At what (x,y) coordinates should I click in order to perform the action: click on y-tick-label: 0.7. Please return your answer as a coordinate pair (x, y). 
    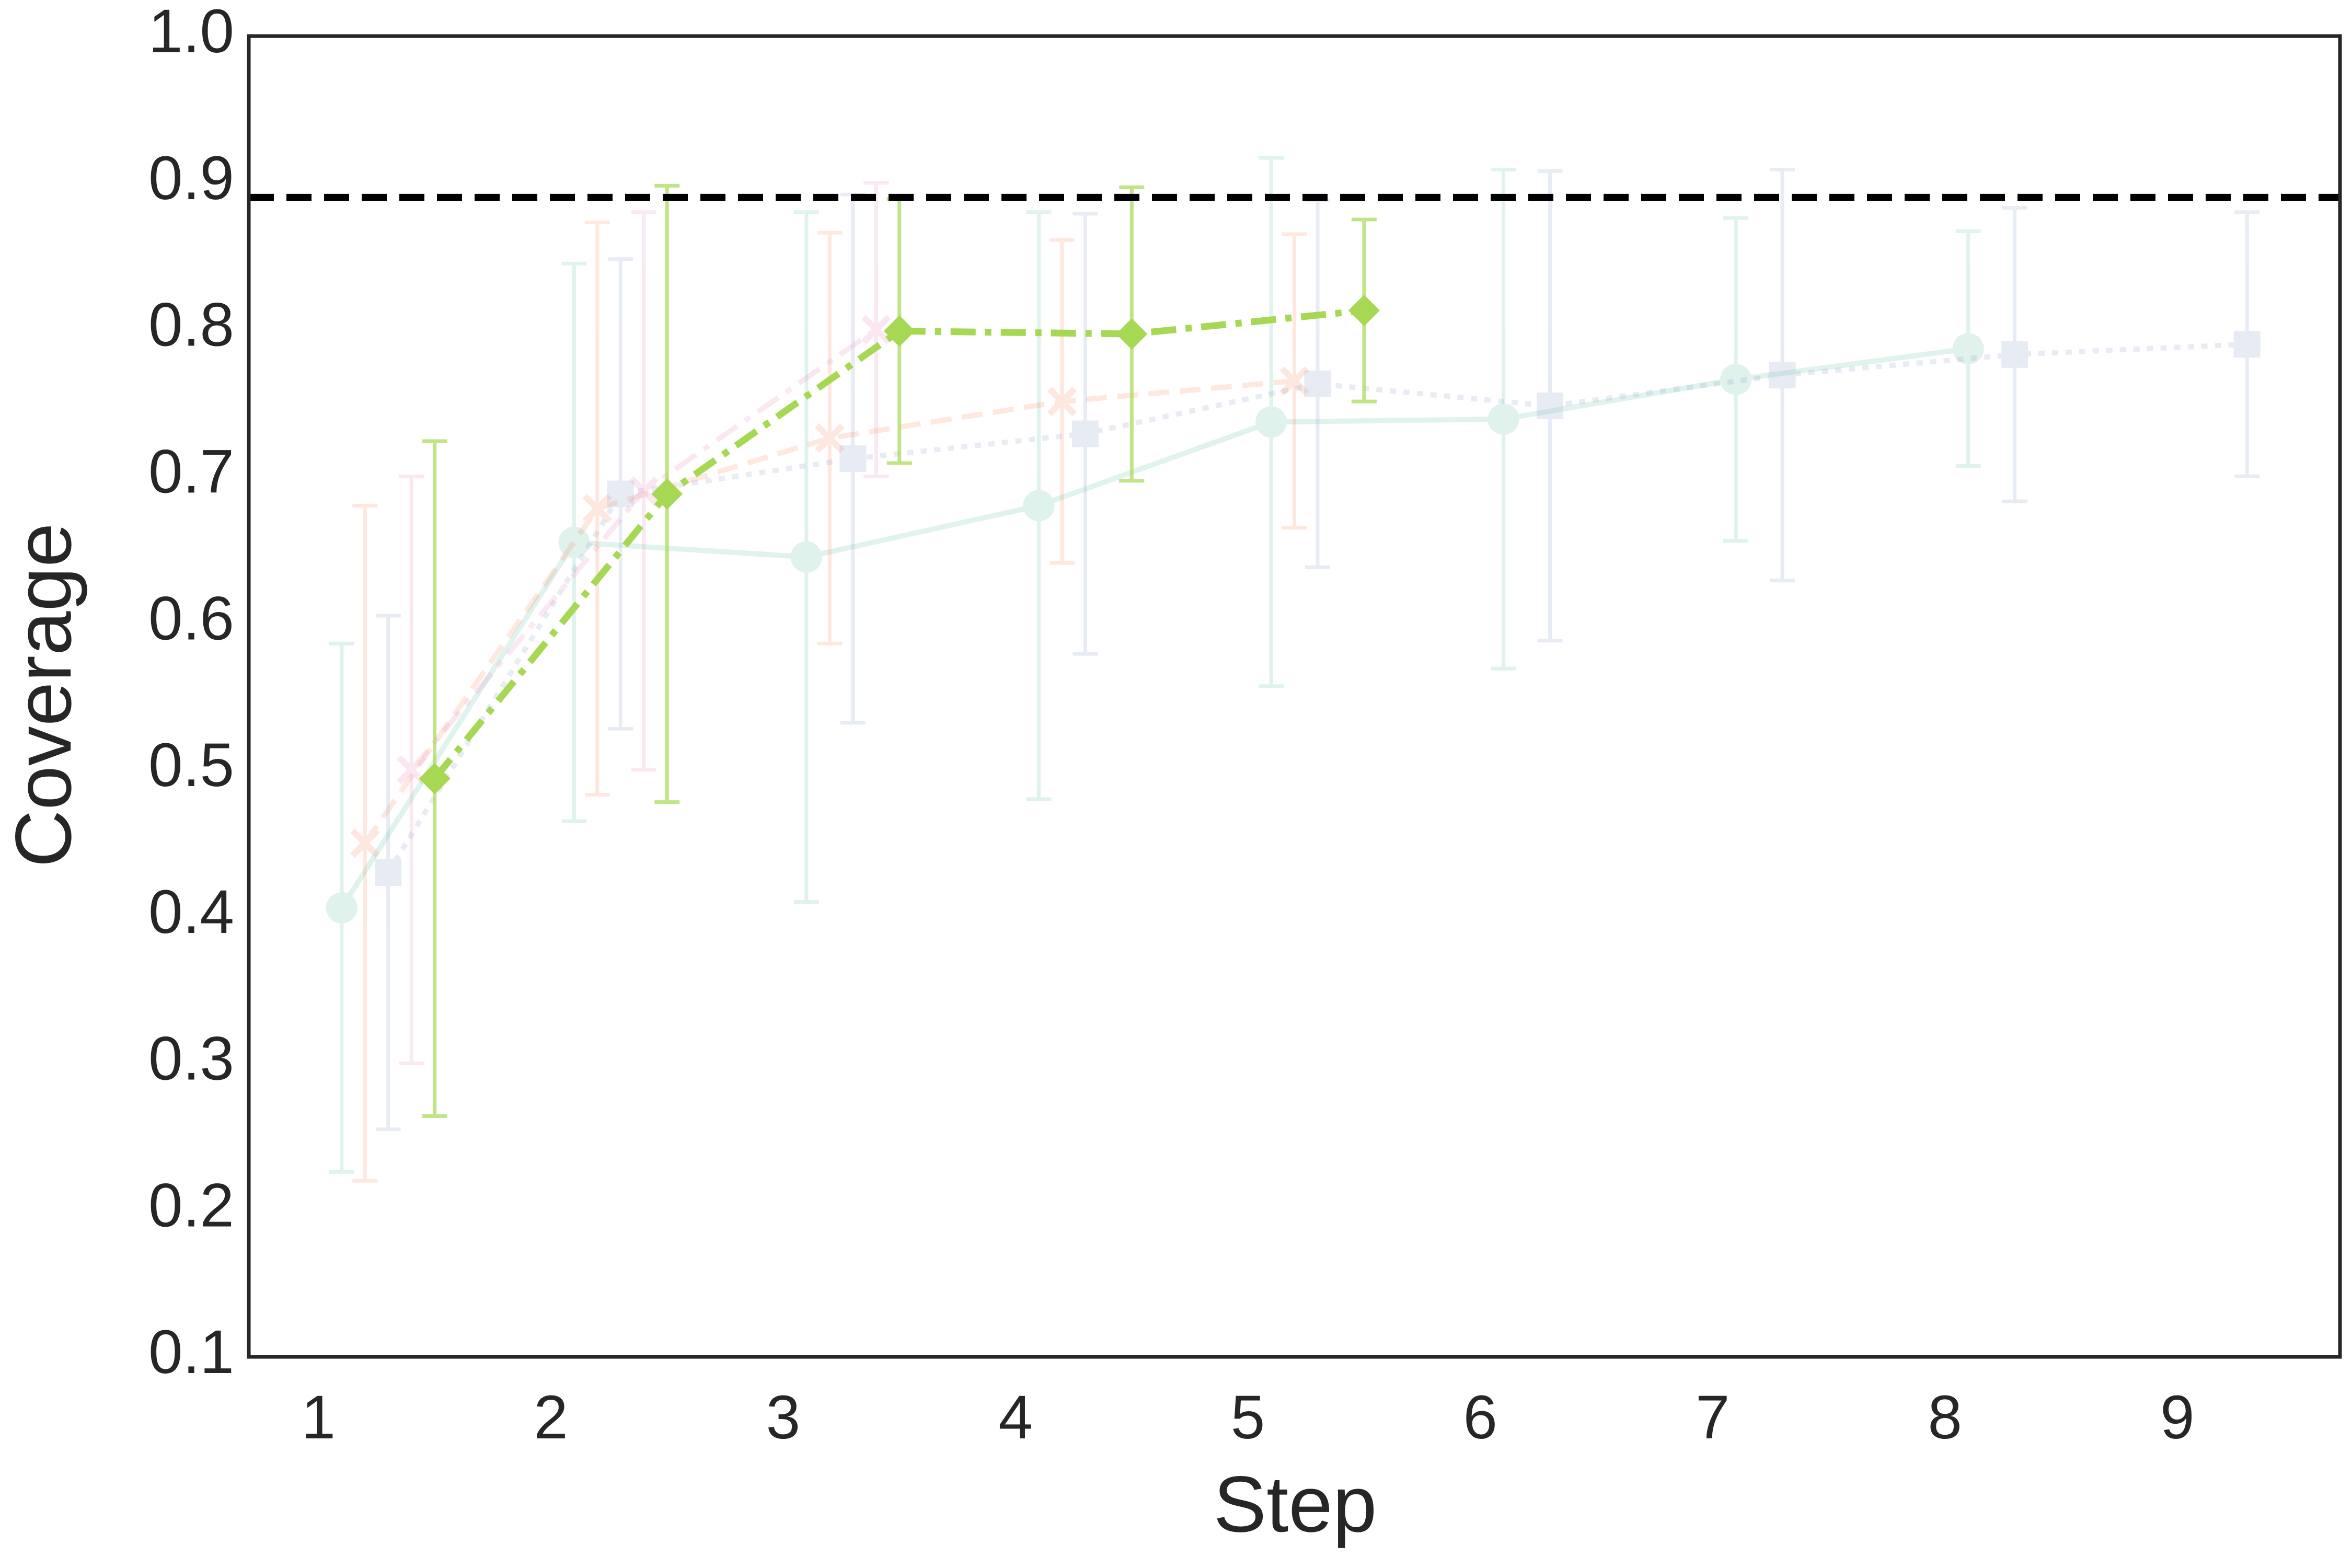
    Looking at the image, I should click on (191, 471).